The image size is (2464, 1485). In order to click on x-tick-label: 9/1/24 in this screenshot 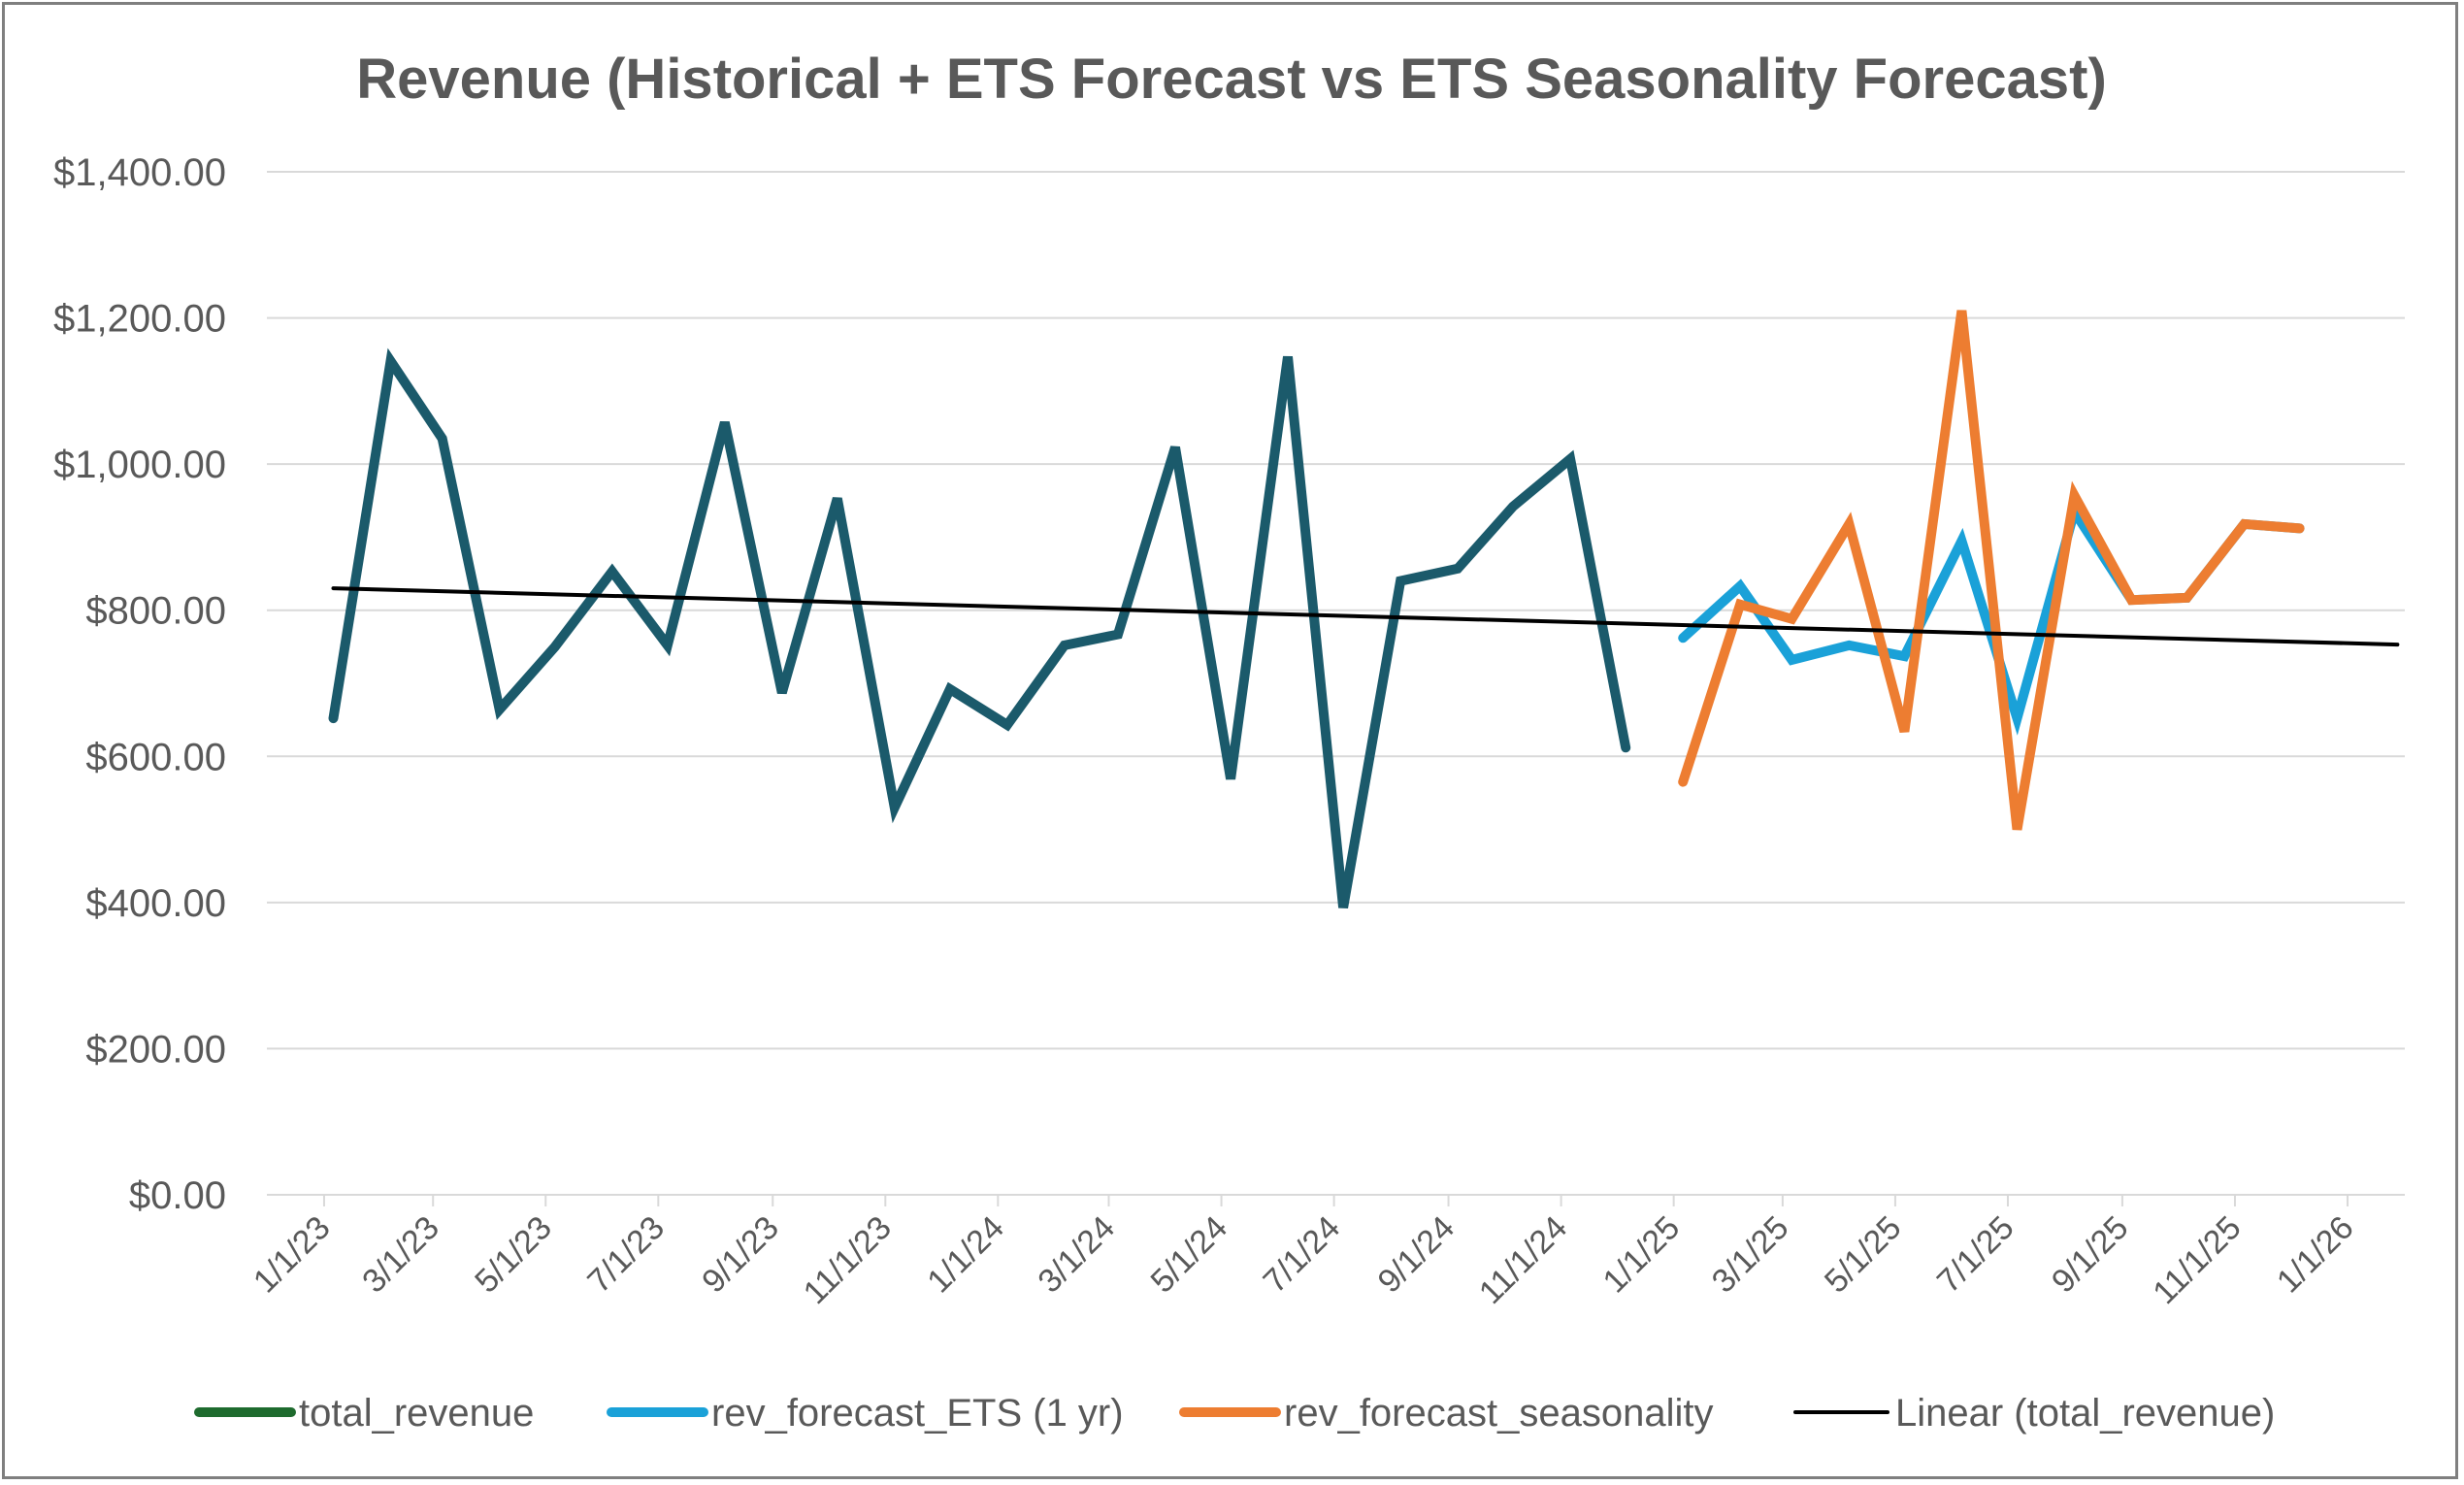, I will do `click(1416, 1255)`.